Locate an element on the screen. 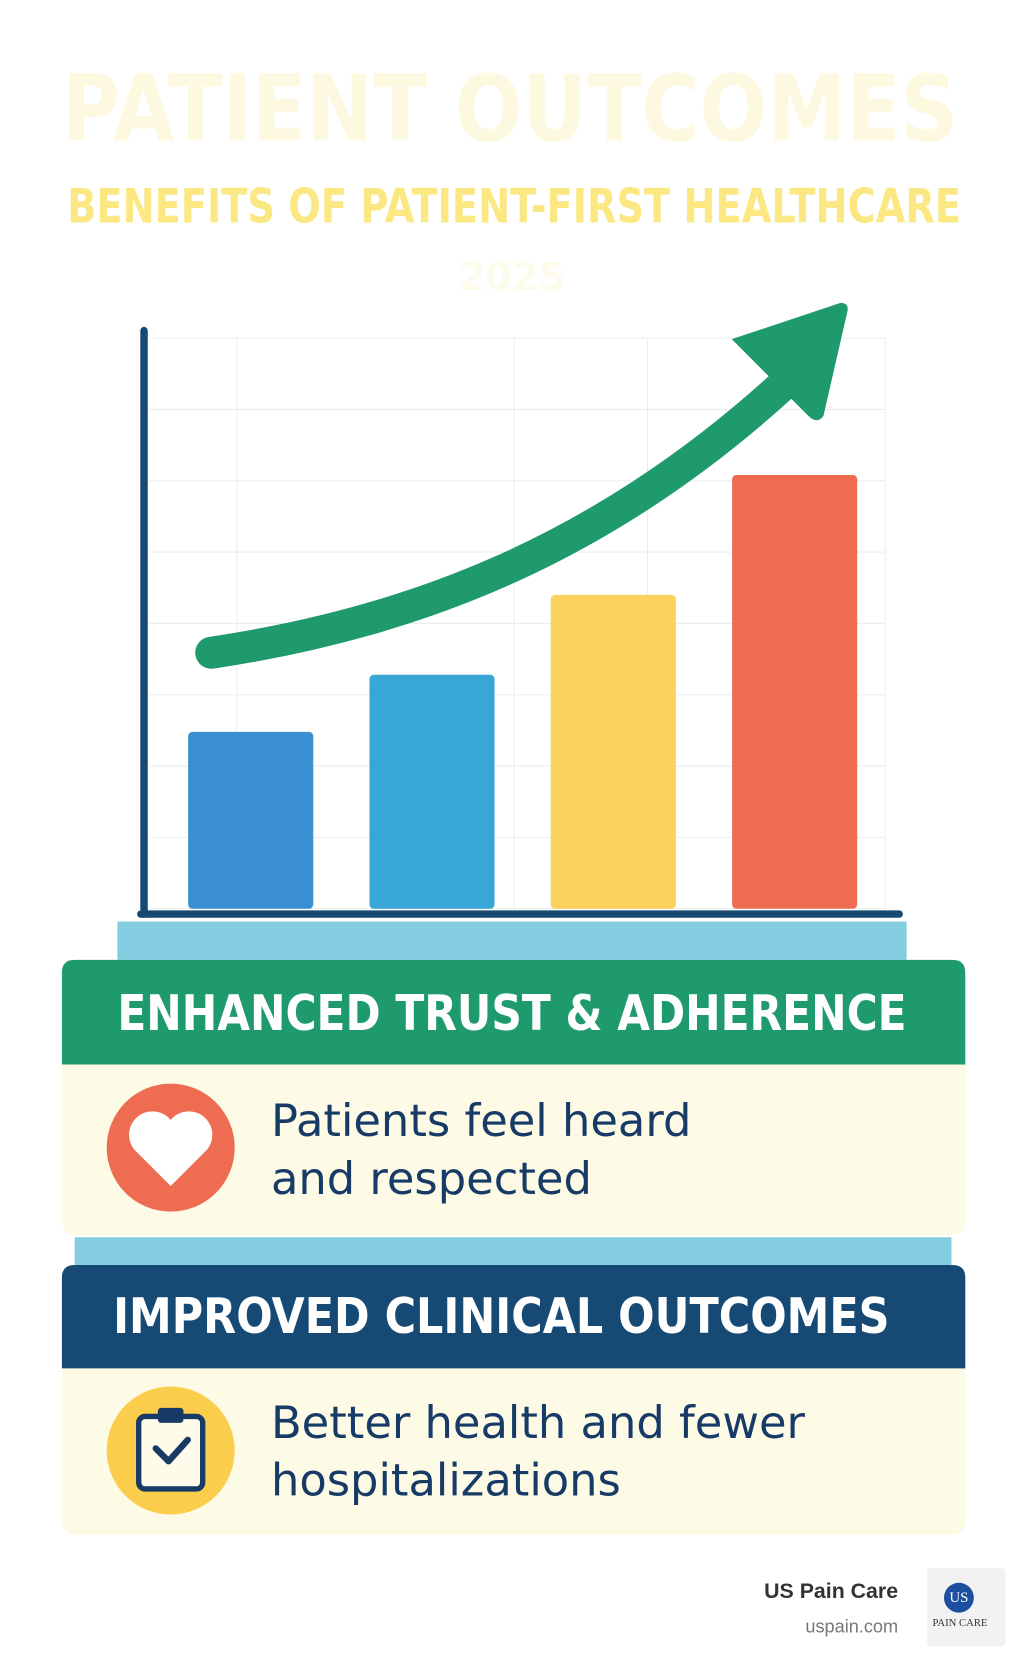 The height and width of the screenshot is (1666, 1024). url: uspain.com is located at coordinates (851, 1626).